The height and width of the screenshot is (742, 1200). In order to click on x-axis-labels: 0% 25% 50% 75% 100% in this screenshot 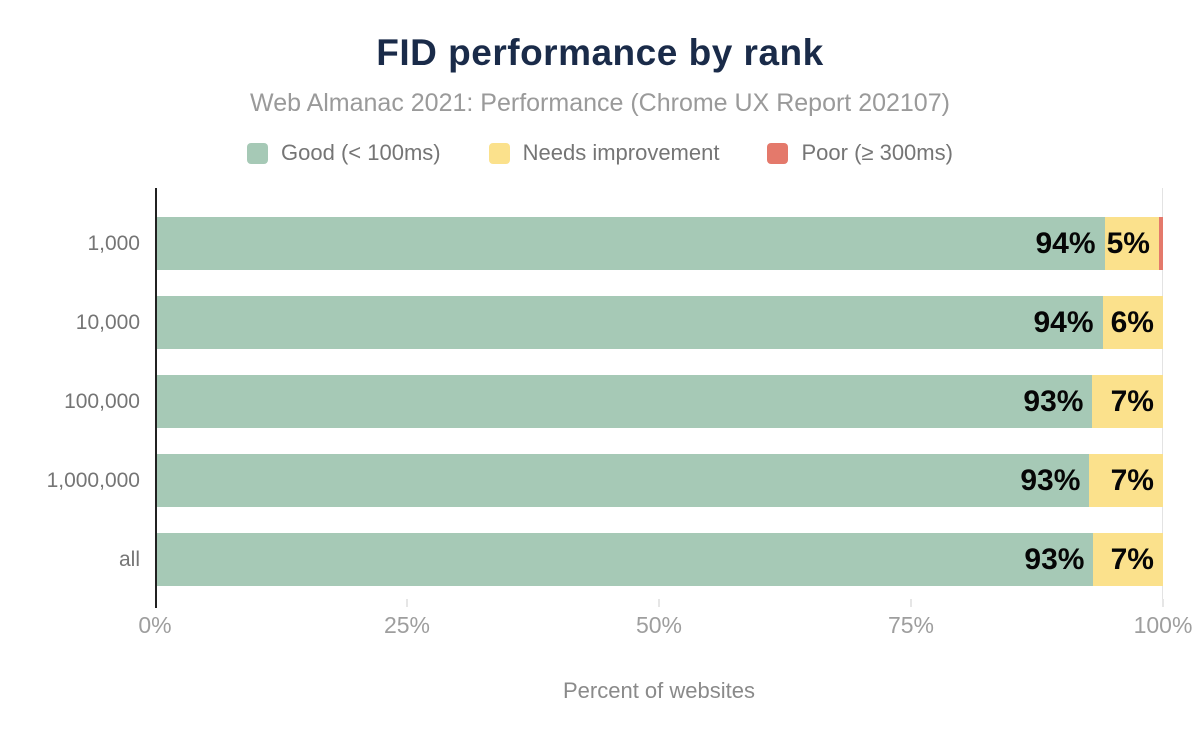, I will do `click(665, 626)`.